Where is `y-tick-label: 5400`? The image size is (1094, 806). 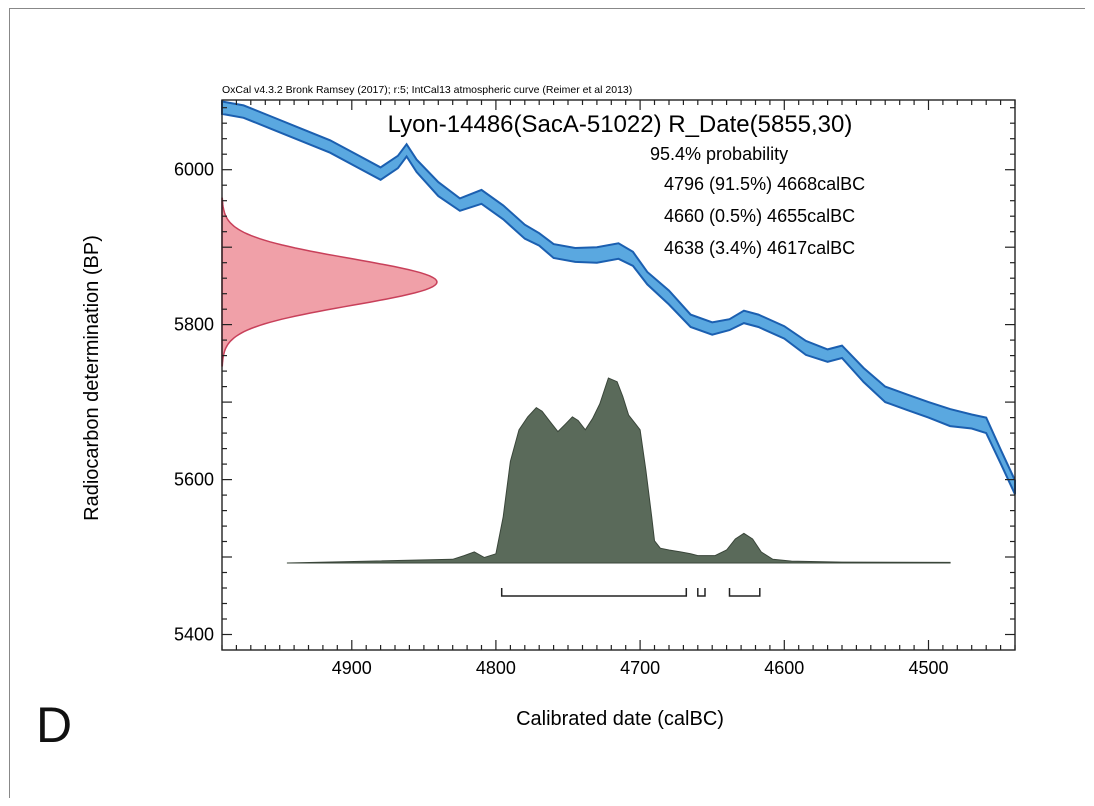 y-tick-label: 5400 is located at coordinates (194, 635).